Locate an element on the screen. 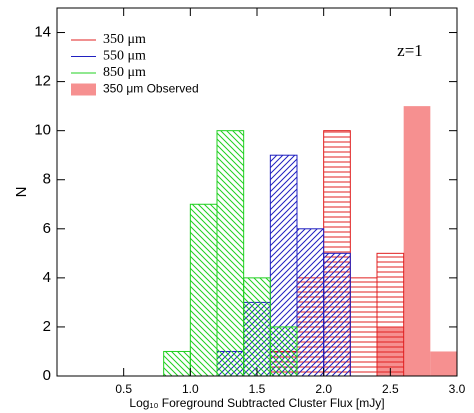  x-tick-label: 3.0 is located at coordinates (457, 389).